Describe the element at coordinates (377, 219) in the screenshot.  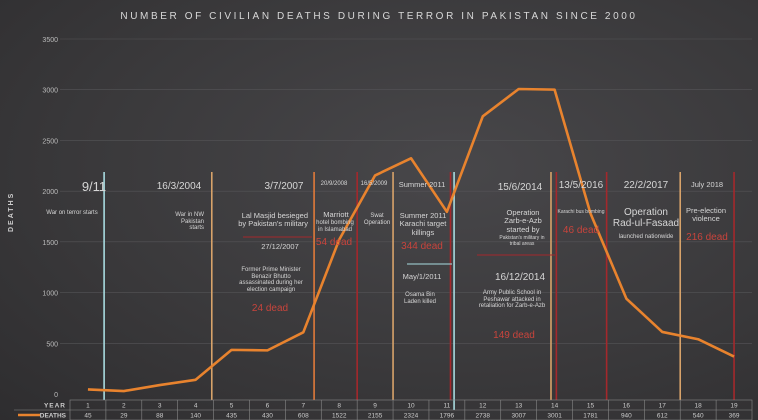
I see `event-text: Swat Operation` at that location.